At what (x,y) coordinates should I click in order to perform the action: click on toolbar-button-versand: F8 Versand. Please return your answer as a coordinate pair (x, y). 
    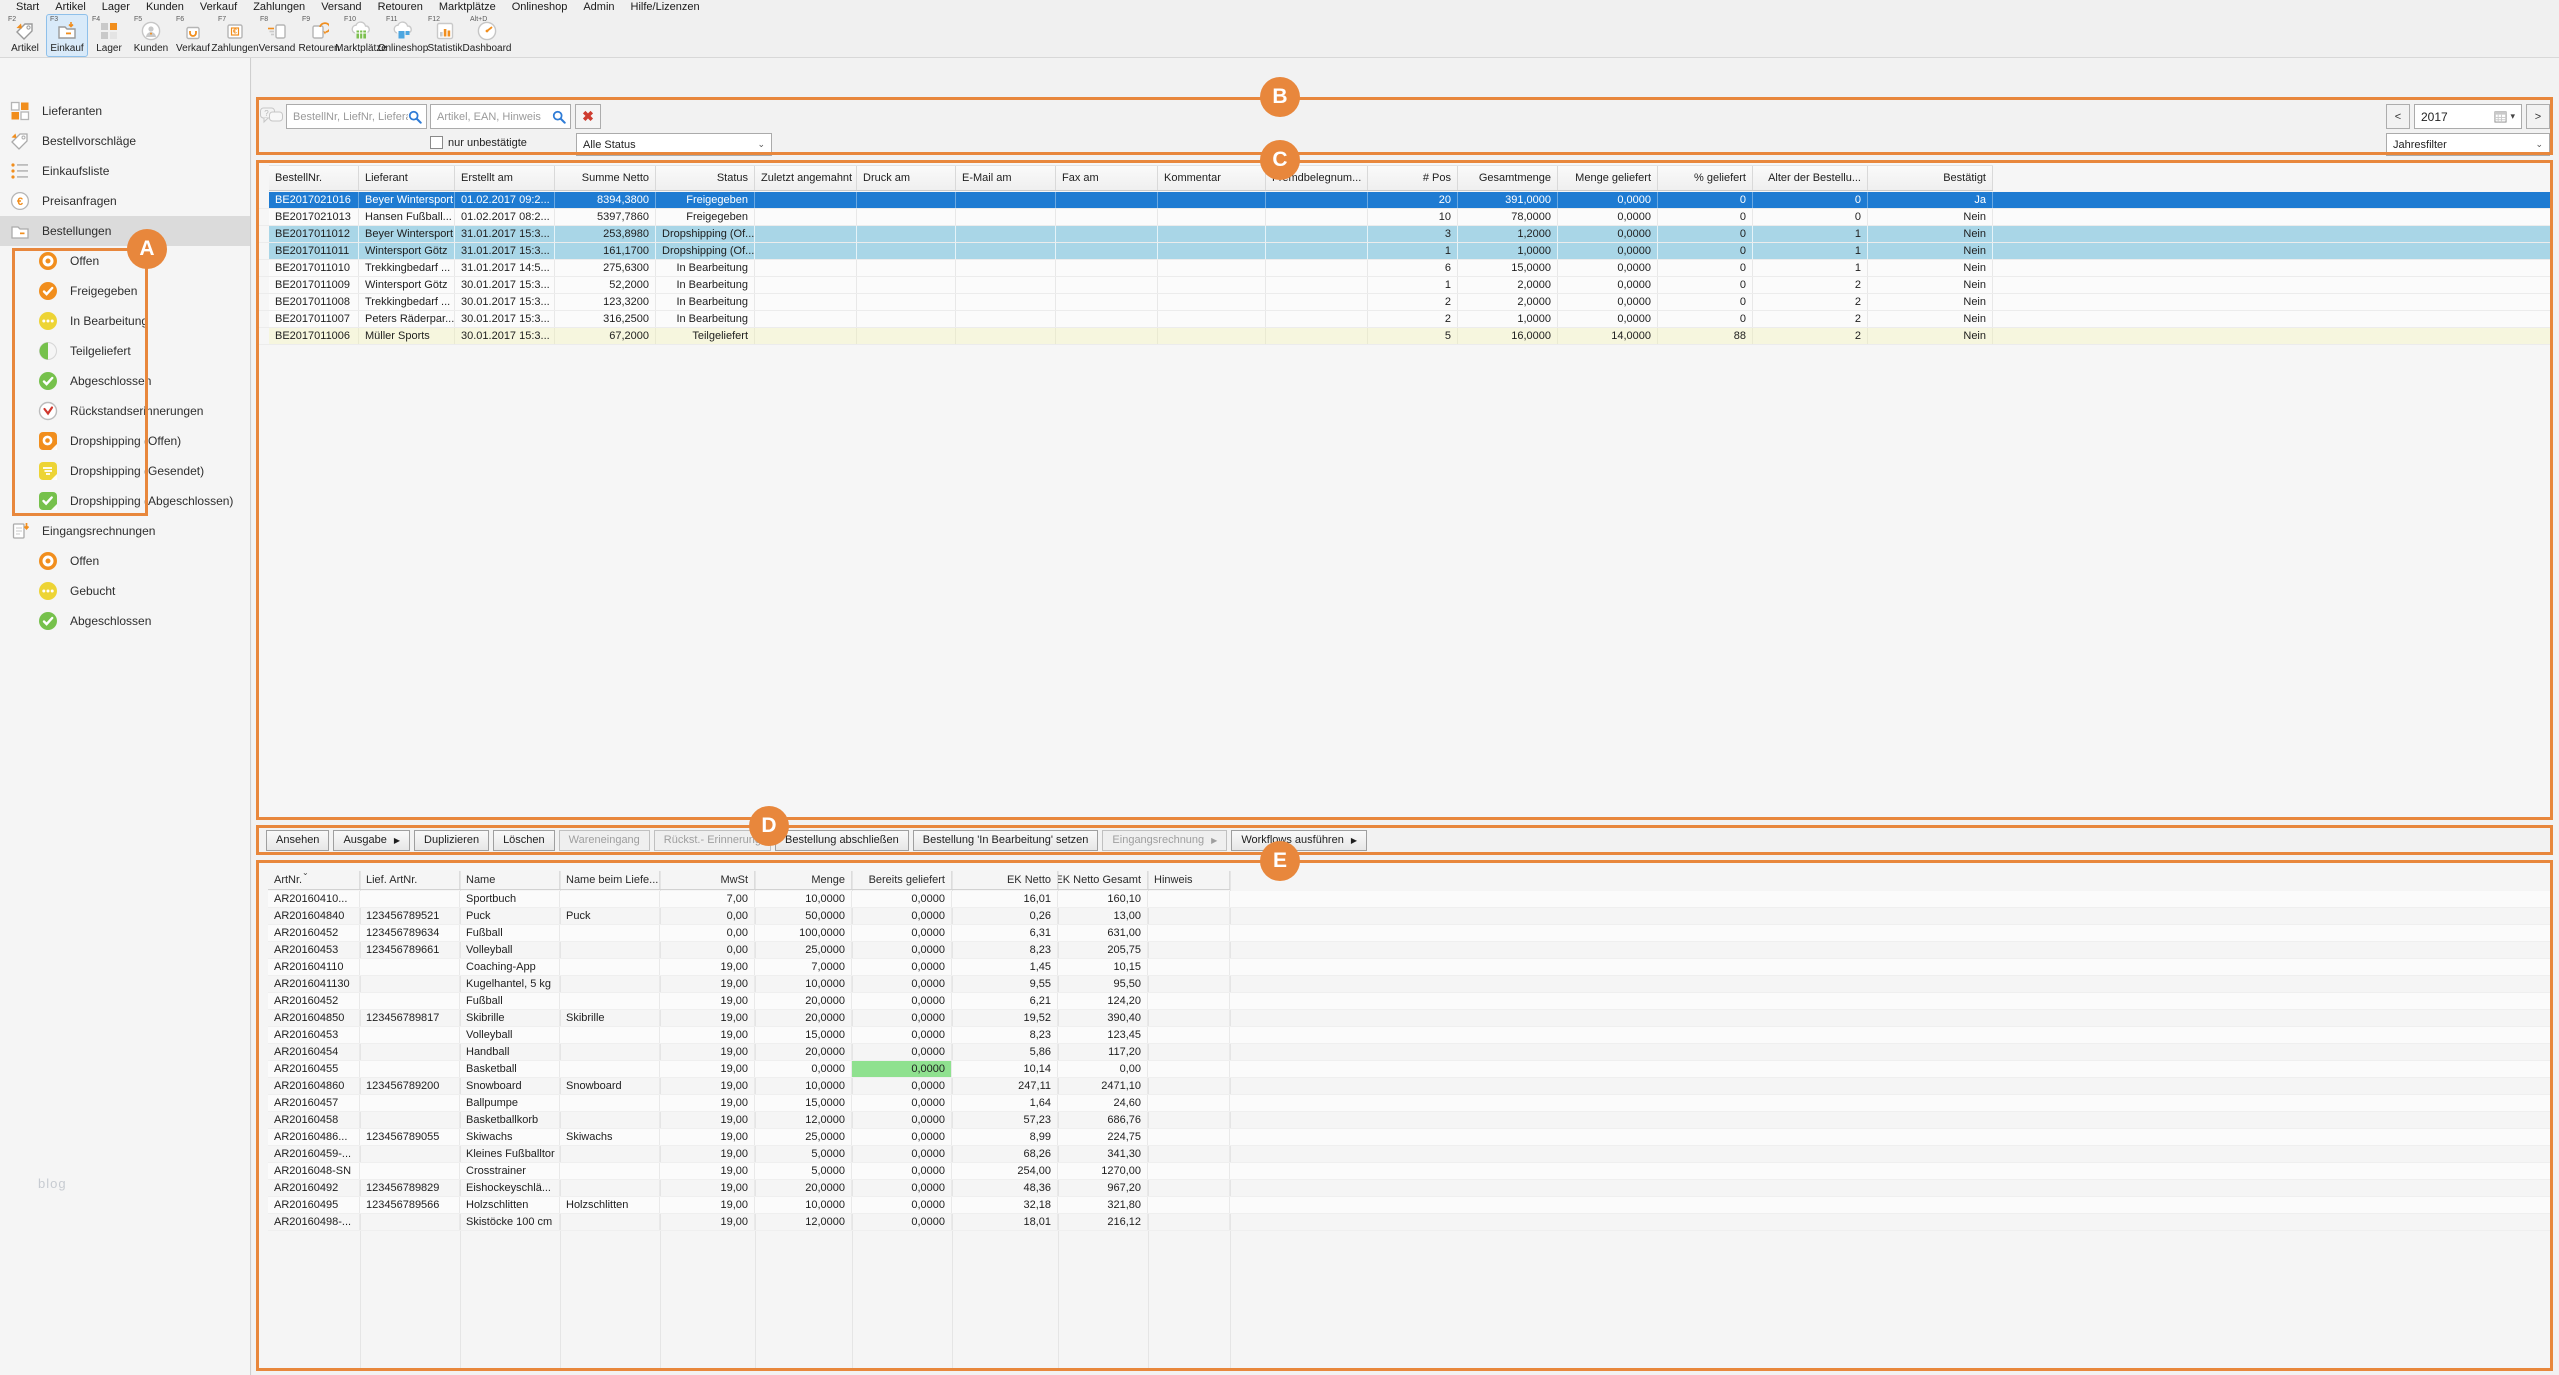
    Looking at the image, I should click on (277, 35).